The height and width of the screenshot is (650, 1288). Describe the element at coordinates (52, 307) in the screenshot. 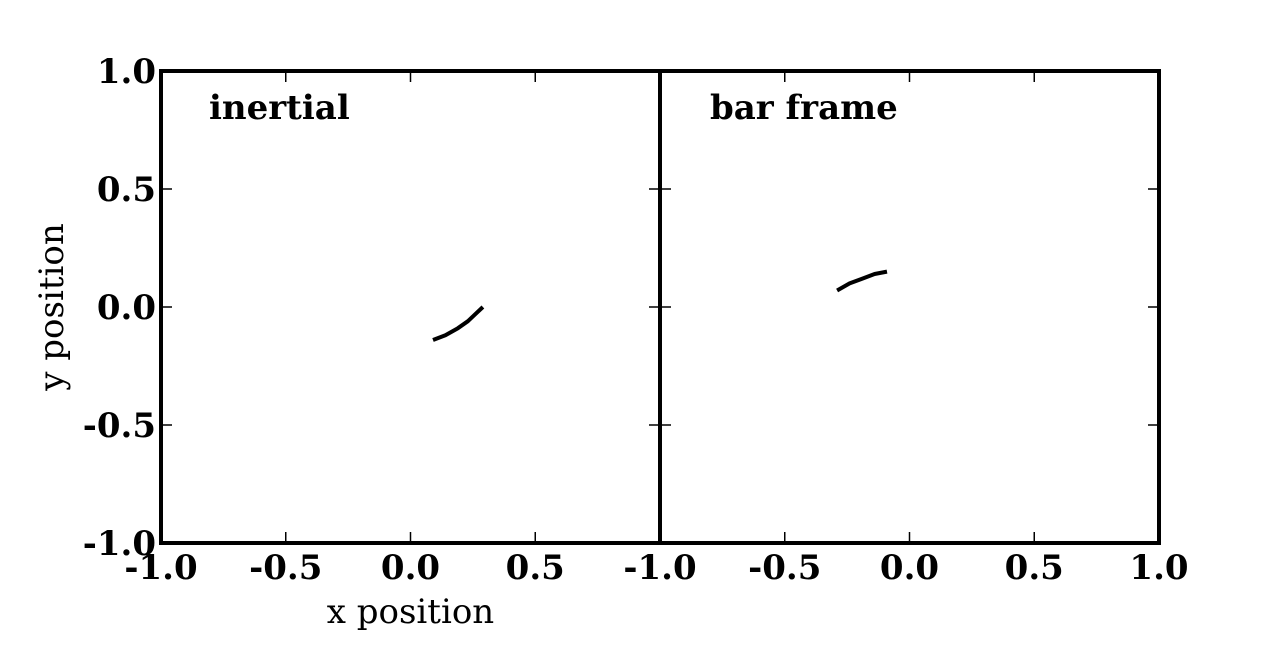

I see `y-axis-label: y position` at that location.